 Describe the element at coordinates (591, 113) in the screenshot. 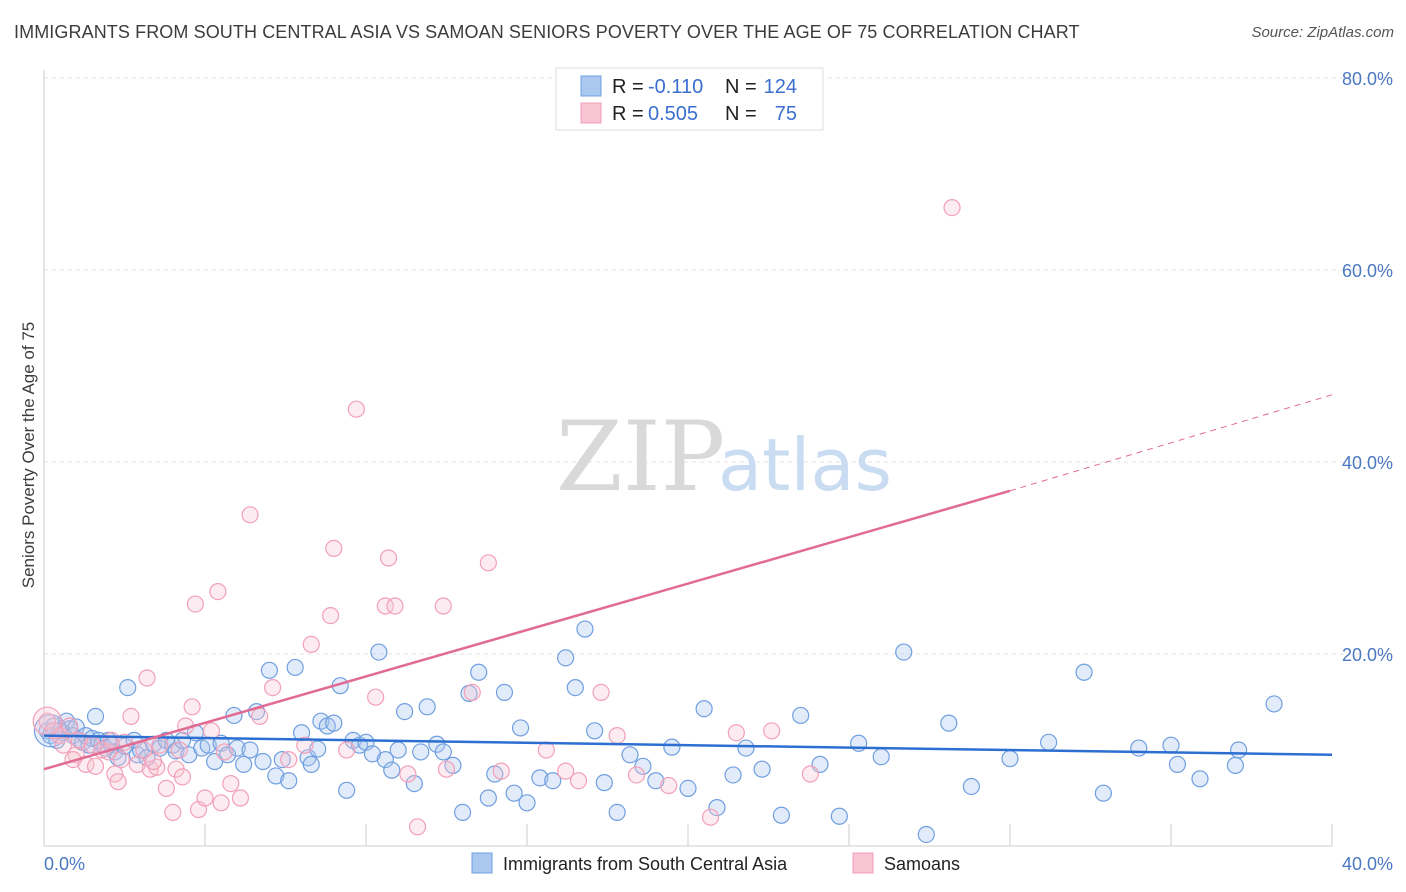

I see `legend-swatch-pink` at that location.